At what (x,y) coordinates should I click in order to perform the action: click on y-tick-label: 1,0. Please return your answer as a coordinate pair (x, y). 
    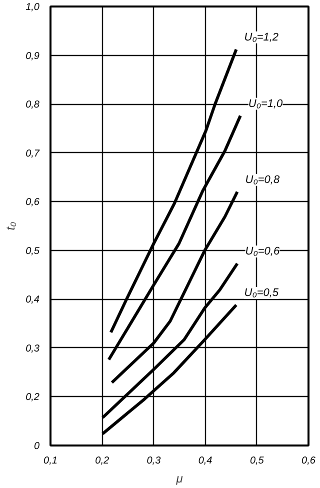
    Looking at the image, I should click on (33, 7).